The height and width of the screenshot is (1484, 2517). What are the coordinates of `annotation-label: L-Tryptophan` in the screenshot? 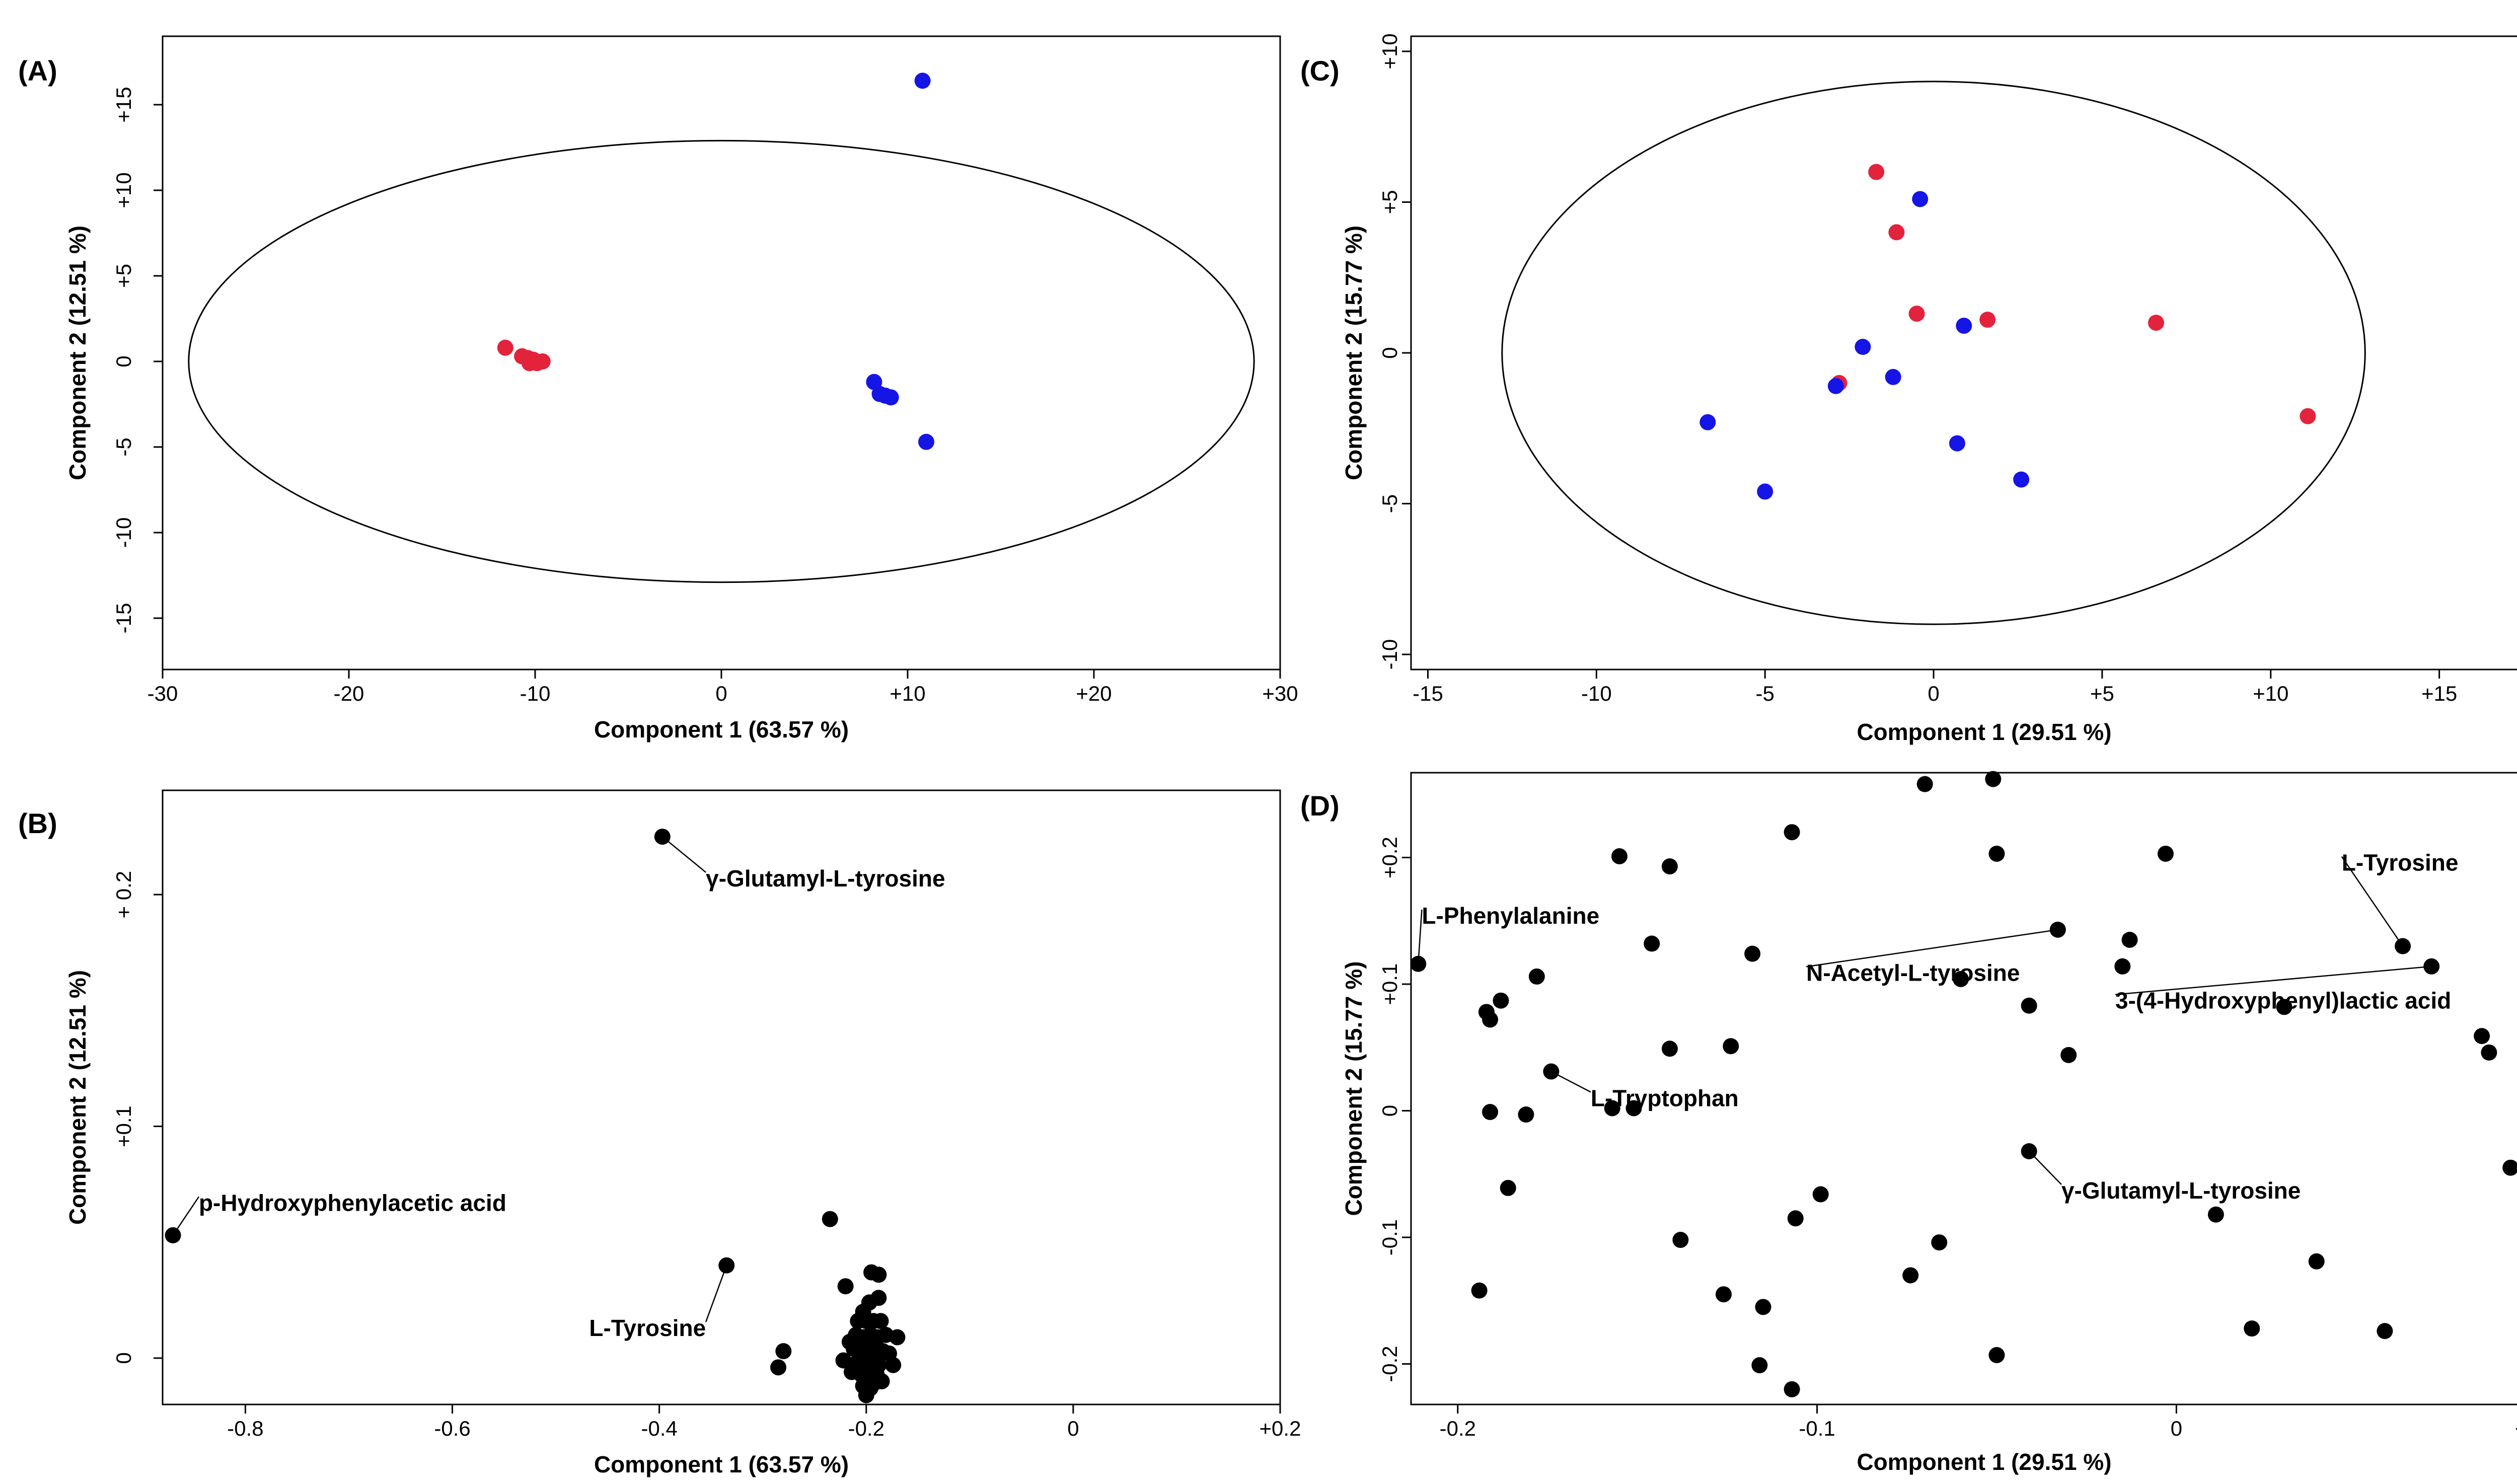 It's located at (1665, 1098).